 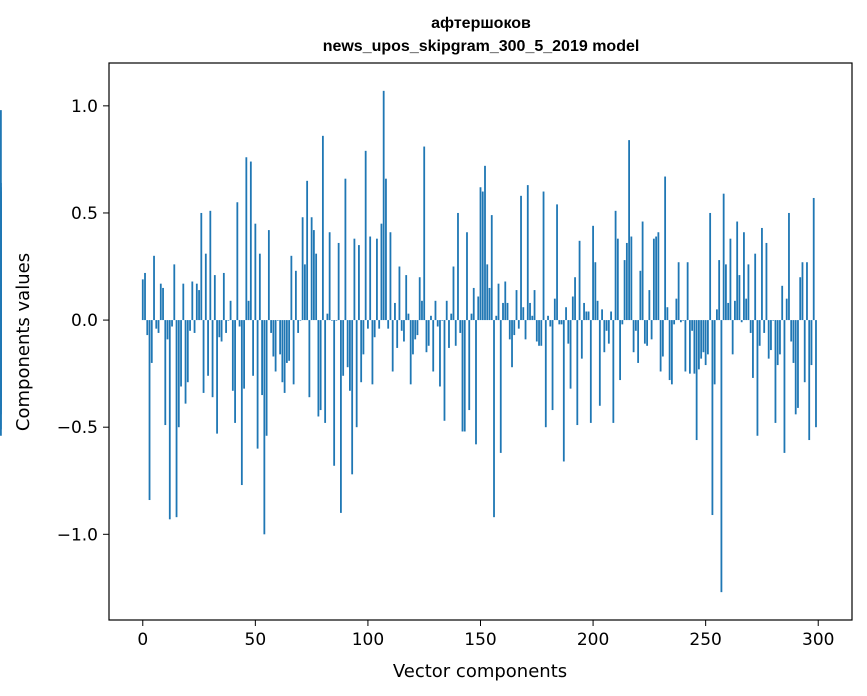 I want to click on y-tick-label: −1.0, so click(x=77, y=535).